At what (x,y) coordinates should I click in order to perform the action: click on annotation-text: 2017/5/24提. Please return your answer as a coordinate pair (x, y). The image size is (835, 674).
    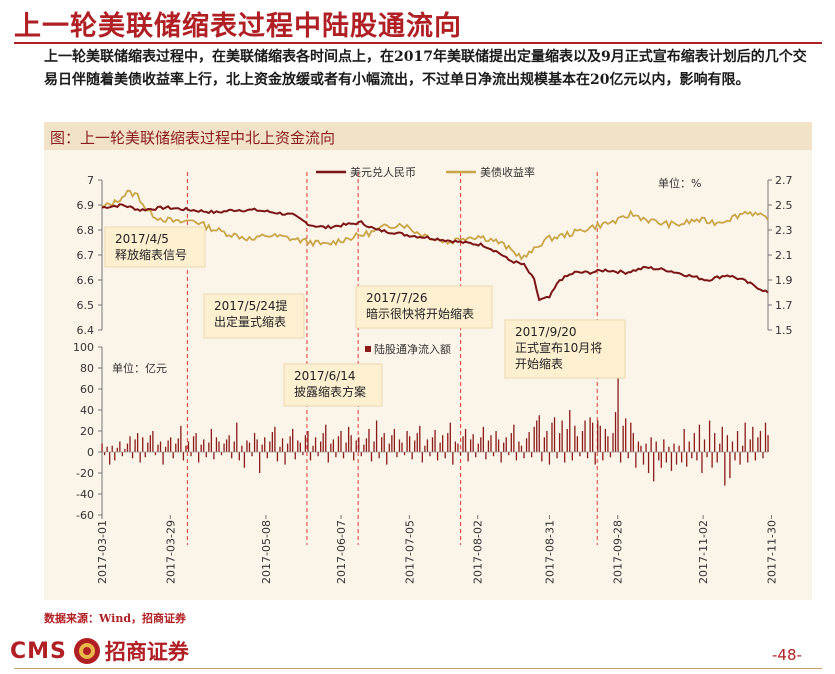
    Looking at the image, I should click on (251, 305).